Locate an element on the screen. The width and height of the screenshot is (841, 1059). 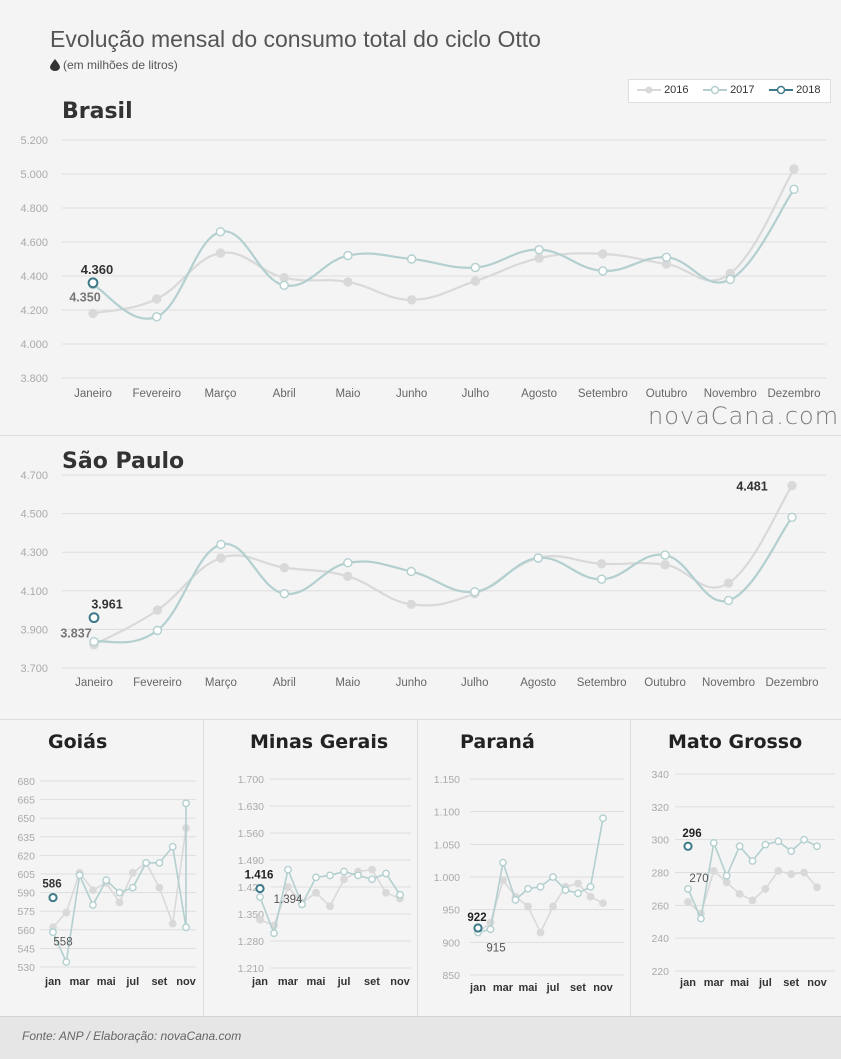
y-tick-label: 5.000 is located at coordinates (34, 175).